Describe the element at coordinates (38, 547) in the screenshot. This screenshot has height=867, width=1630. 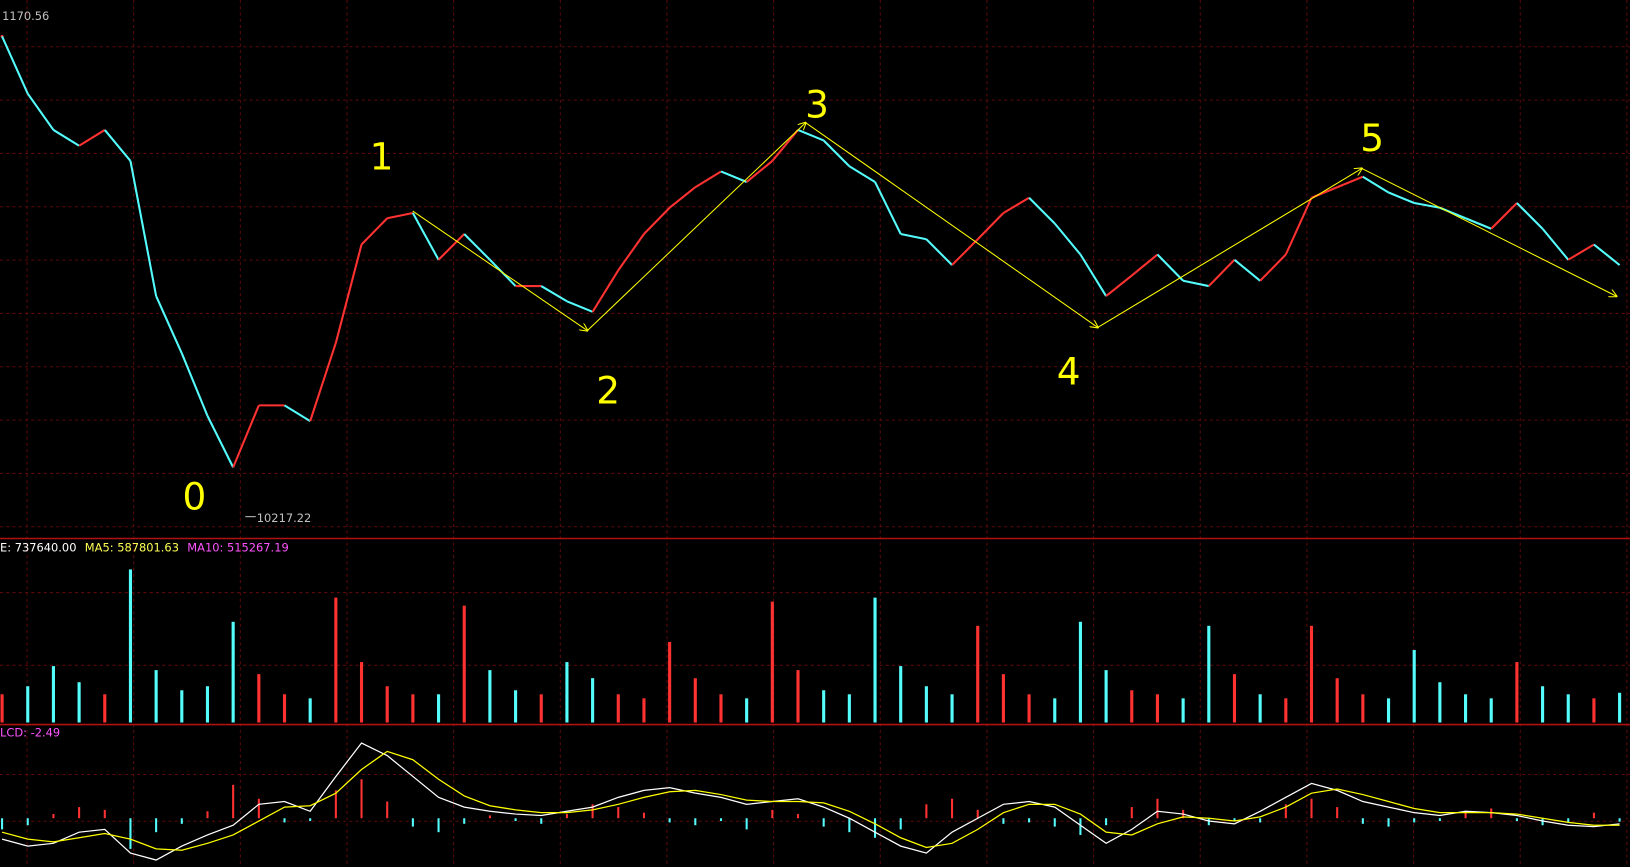
I see `legend-entry: E: 737640.00` at that location.